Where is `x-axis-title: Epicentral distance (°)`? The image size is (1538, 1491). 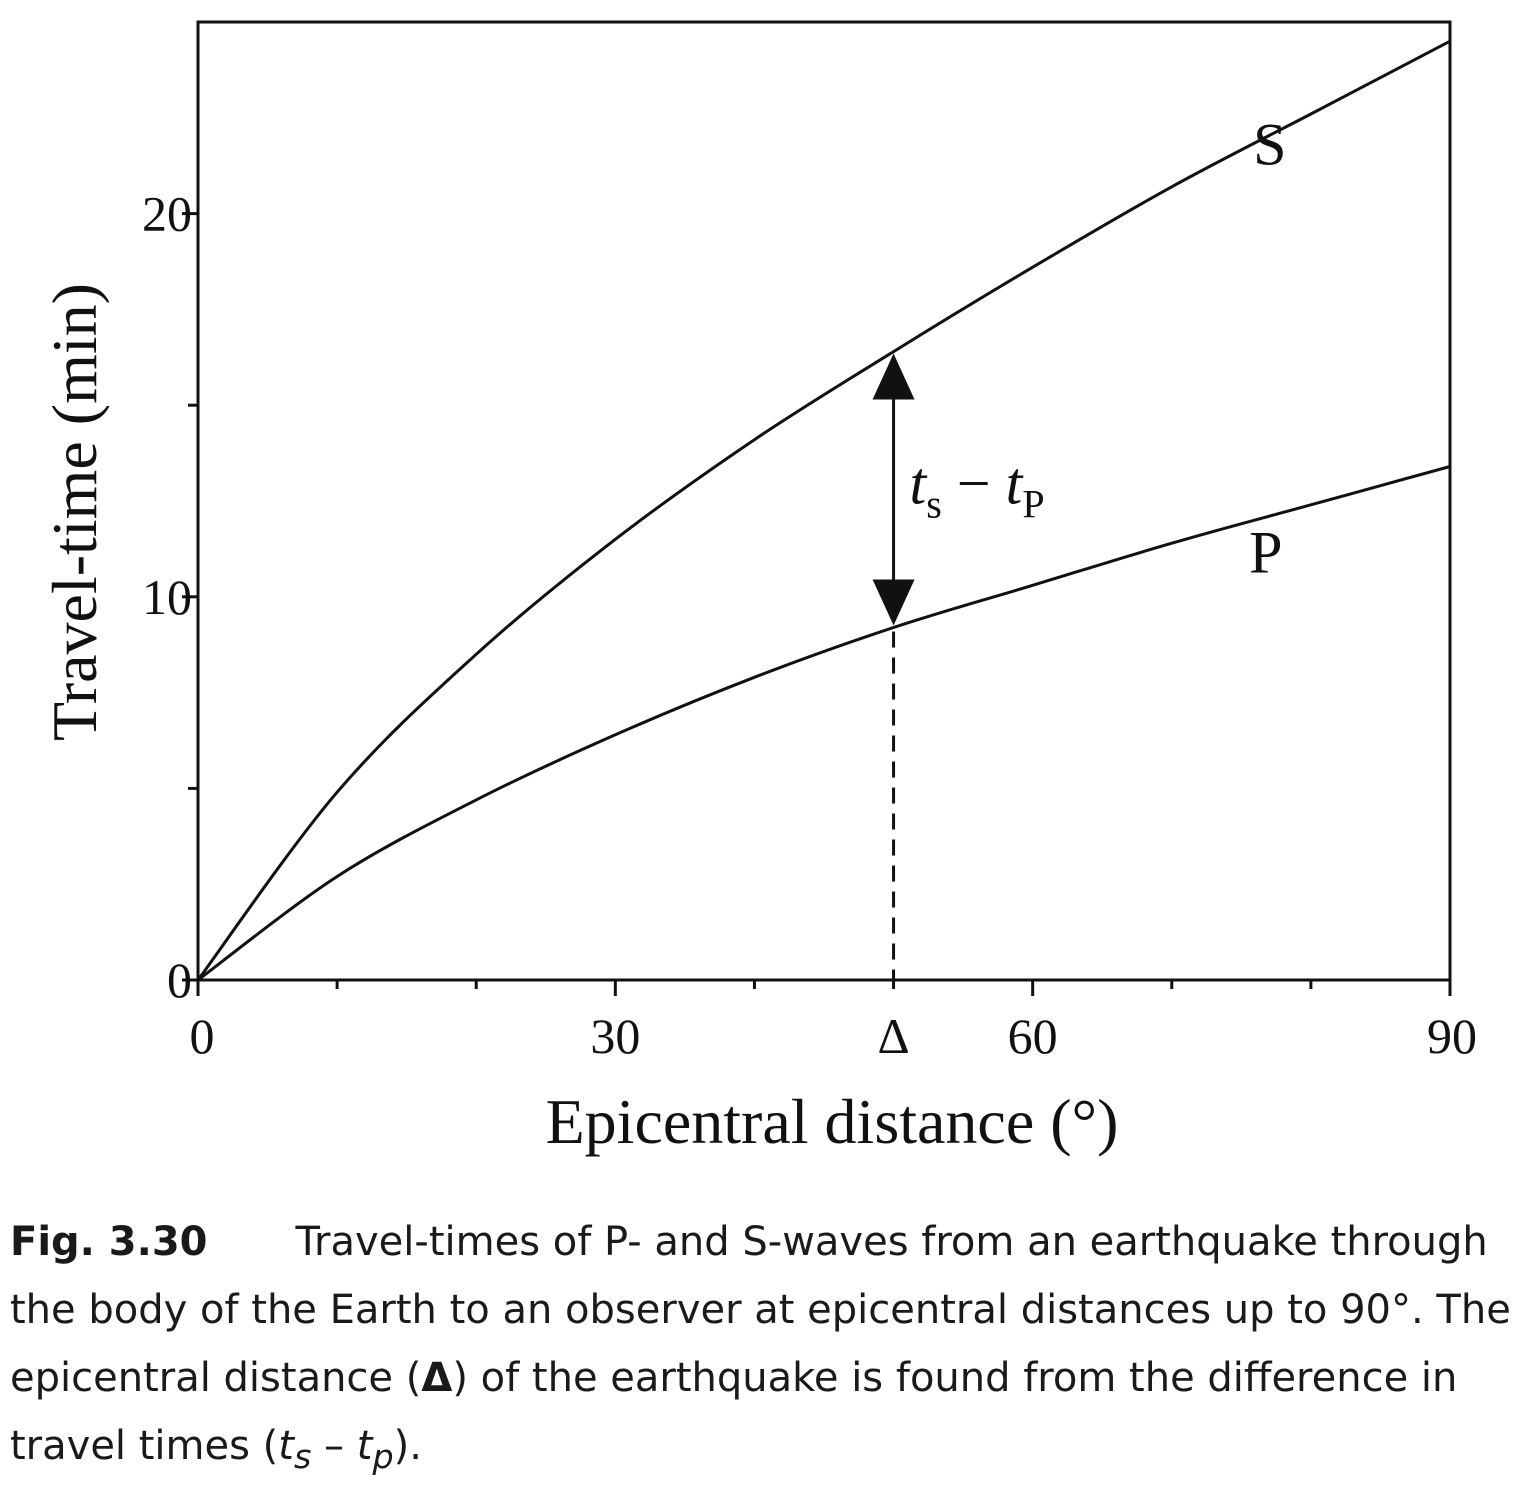 x-axis-title: Epicentral distance (°) is located at coordinates (832, 1121).